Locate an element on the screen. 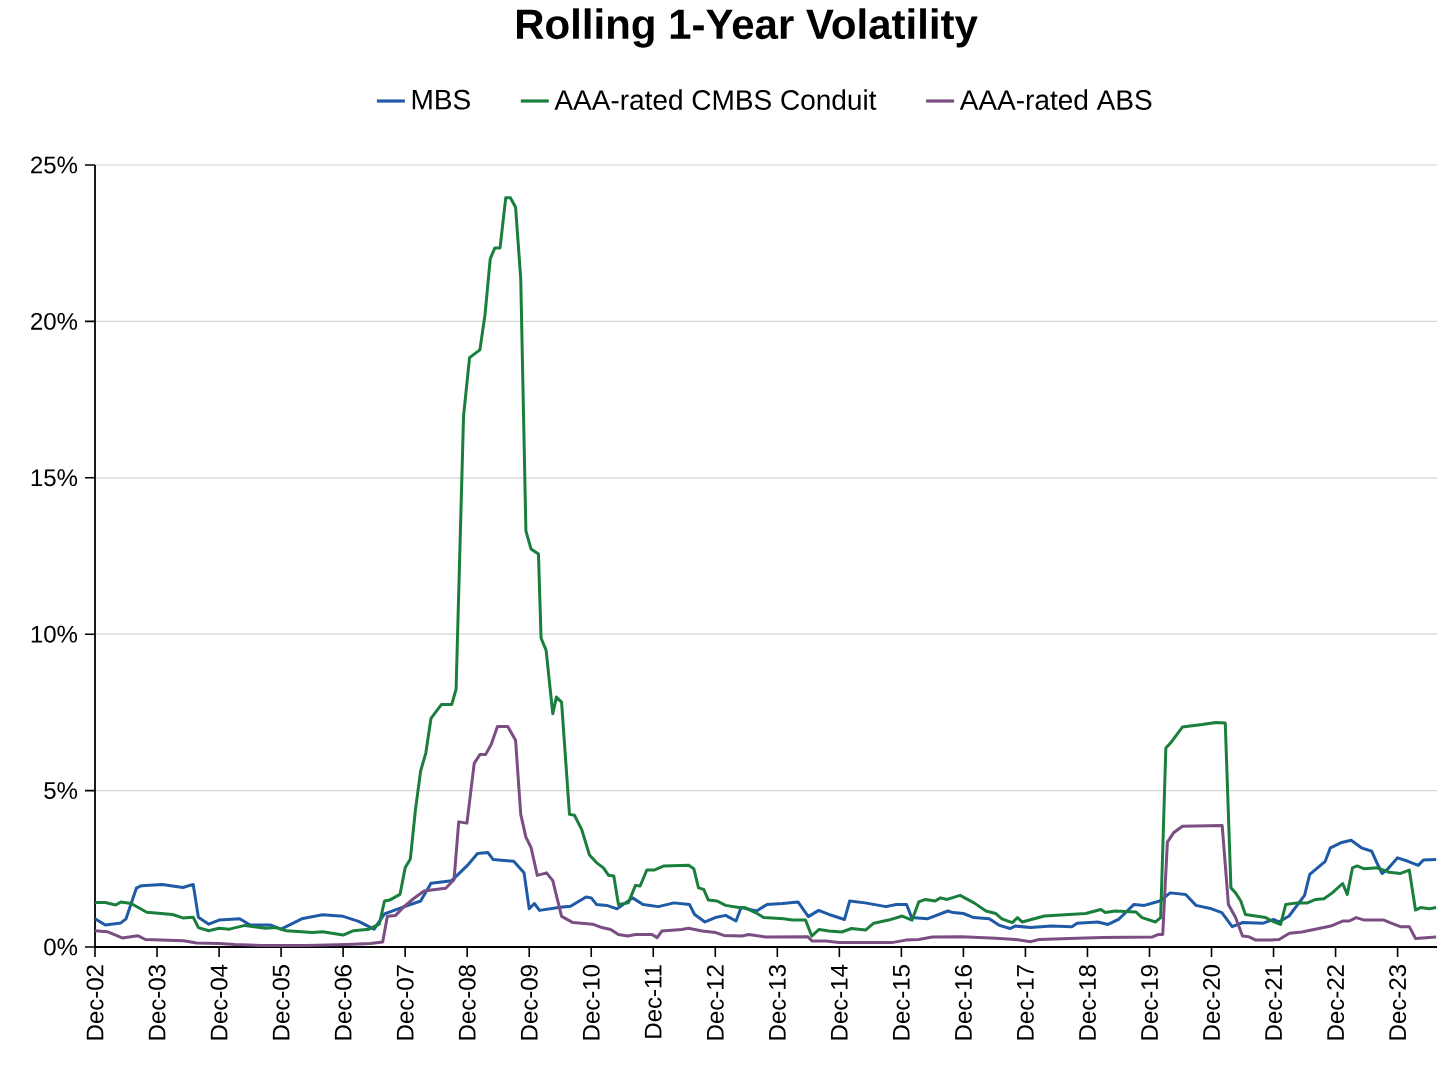  x-tick-label: Dec-11 is located at coordinates (653, 1001).